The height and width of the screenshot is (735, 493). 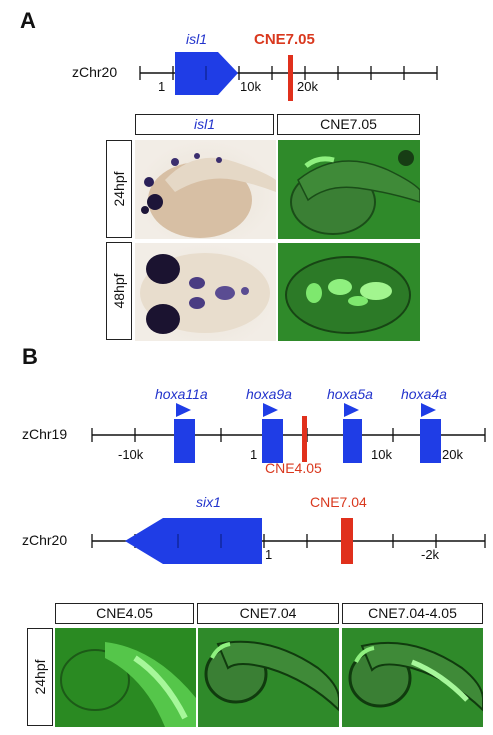 What do you see at coordinates (250, 86) in the screenshot?
I see `tick-label-a-10k: 10k` at bounding box center [250, 86].